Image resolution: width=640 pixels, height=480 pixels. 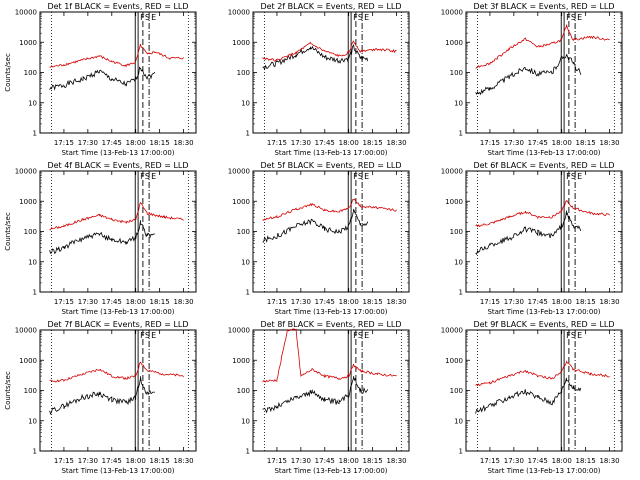 I want to click on panel-title: Det 2f BLACK = Events, RED = LLD, so click(x=330, y=6).